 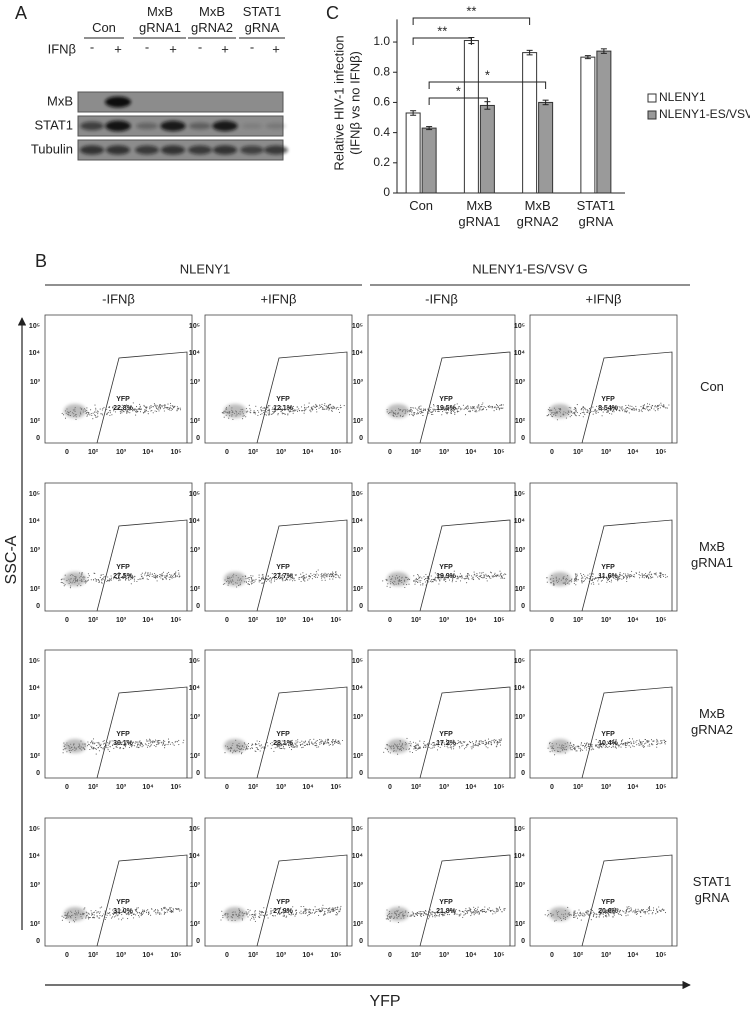 What do you see at coordinates (606, 620) in the screenshot?
I see `flow-x-tick-label: 10³` at bounding box center [606, 620].